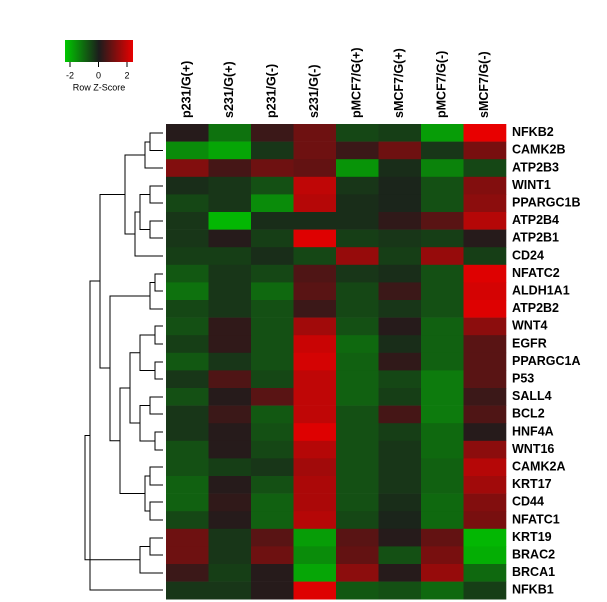 The height and width of the screenshot is (602, 607). I want to click on column-label: pMCF7/G(-), so click(442, 84).